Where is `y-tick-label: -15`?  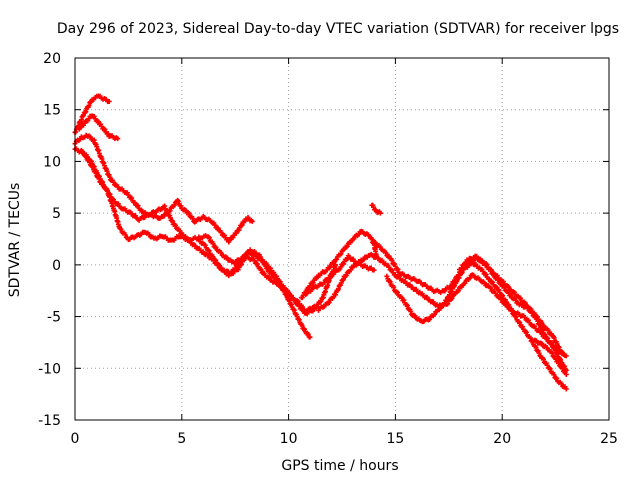 y-tick-label: -15 is located at coordinates (49, 421).